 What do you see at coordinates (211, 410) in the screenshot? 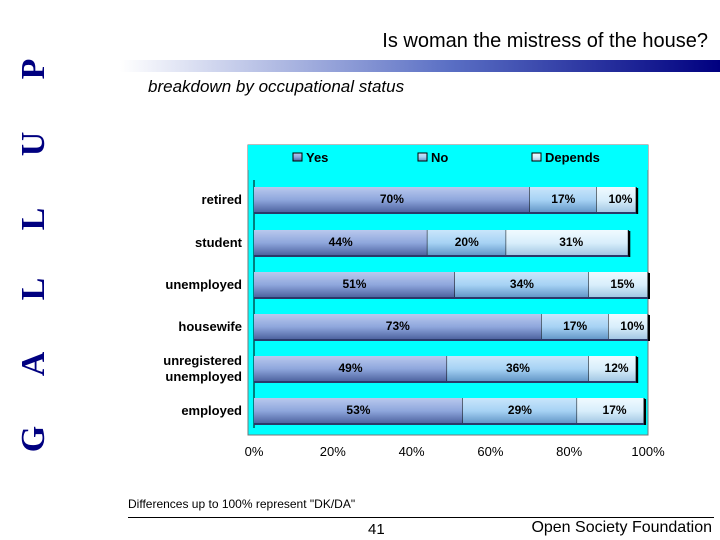
I see `category-label: employed` at bounding box center [211, 410].